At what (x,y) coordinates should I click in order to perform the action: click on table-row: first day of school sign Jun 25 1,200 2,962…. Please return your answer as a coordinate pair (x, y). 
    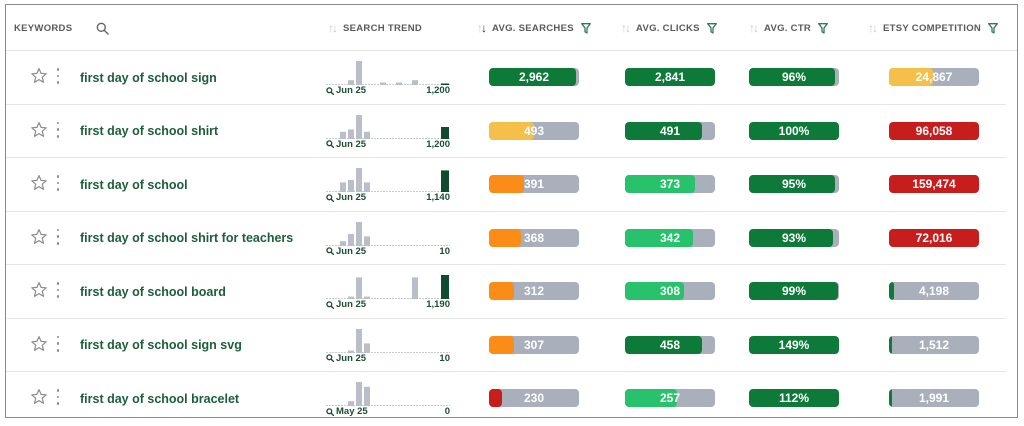
    Looking at the image, I should click on (506, 78).